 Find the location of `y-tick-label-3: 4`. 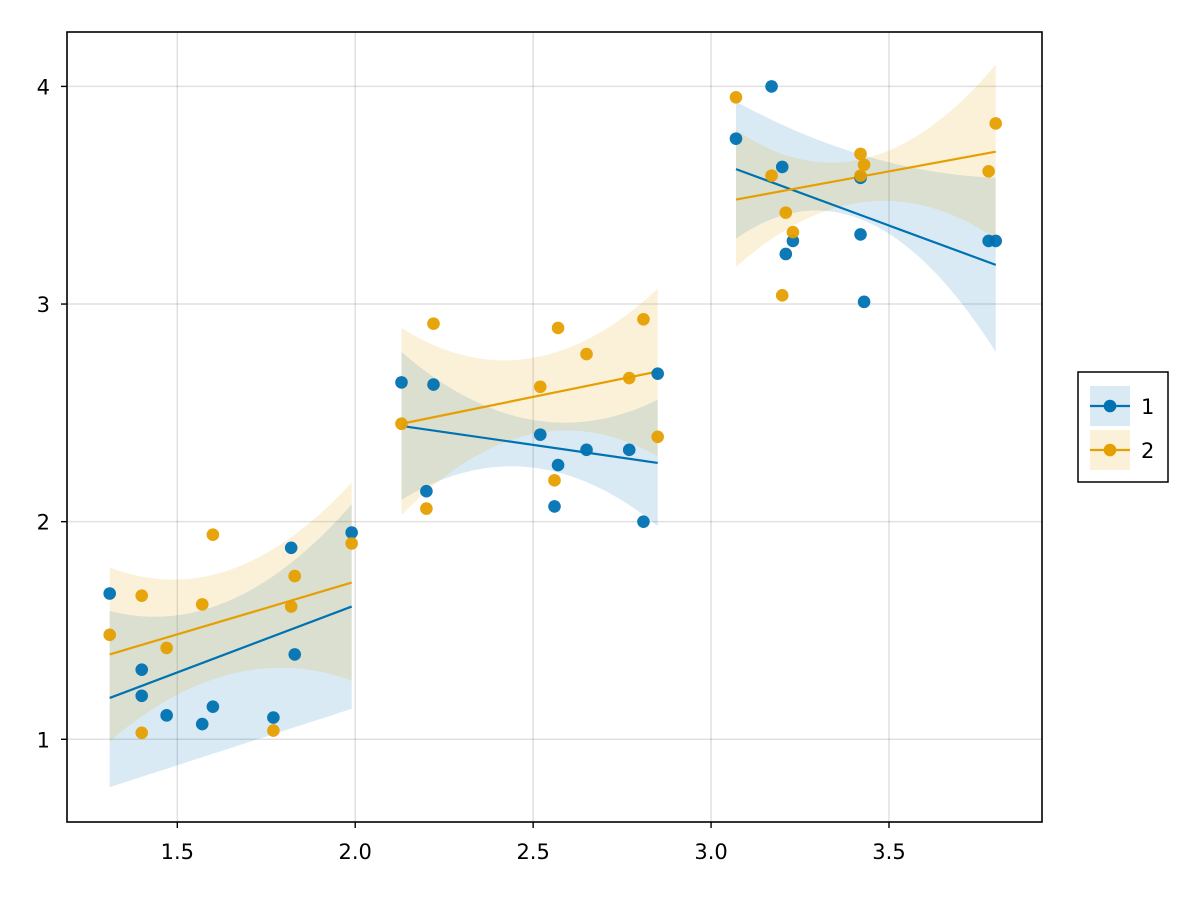

y-tick-label-3: 4 is located at coordinates (43, 87).